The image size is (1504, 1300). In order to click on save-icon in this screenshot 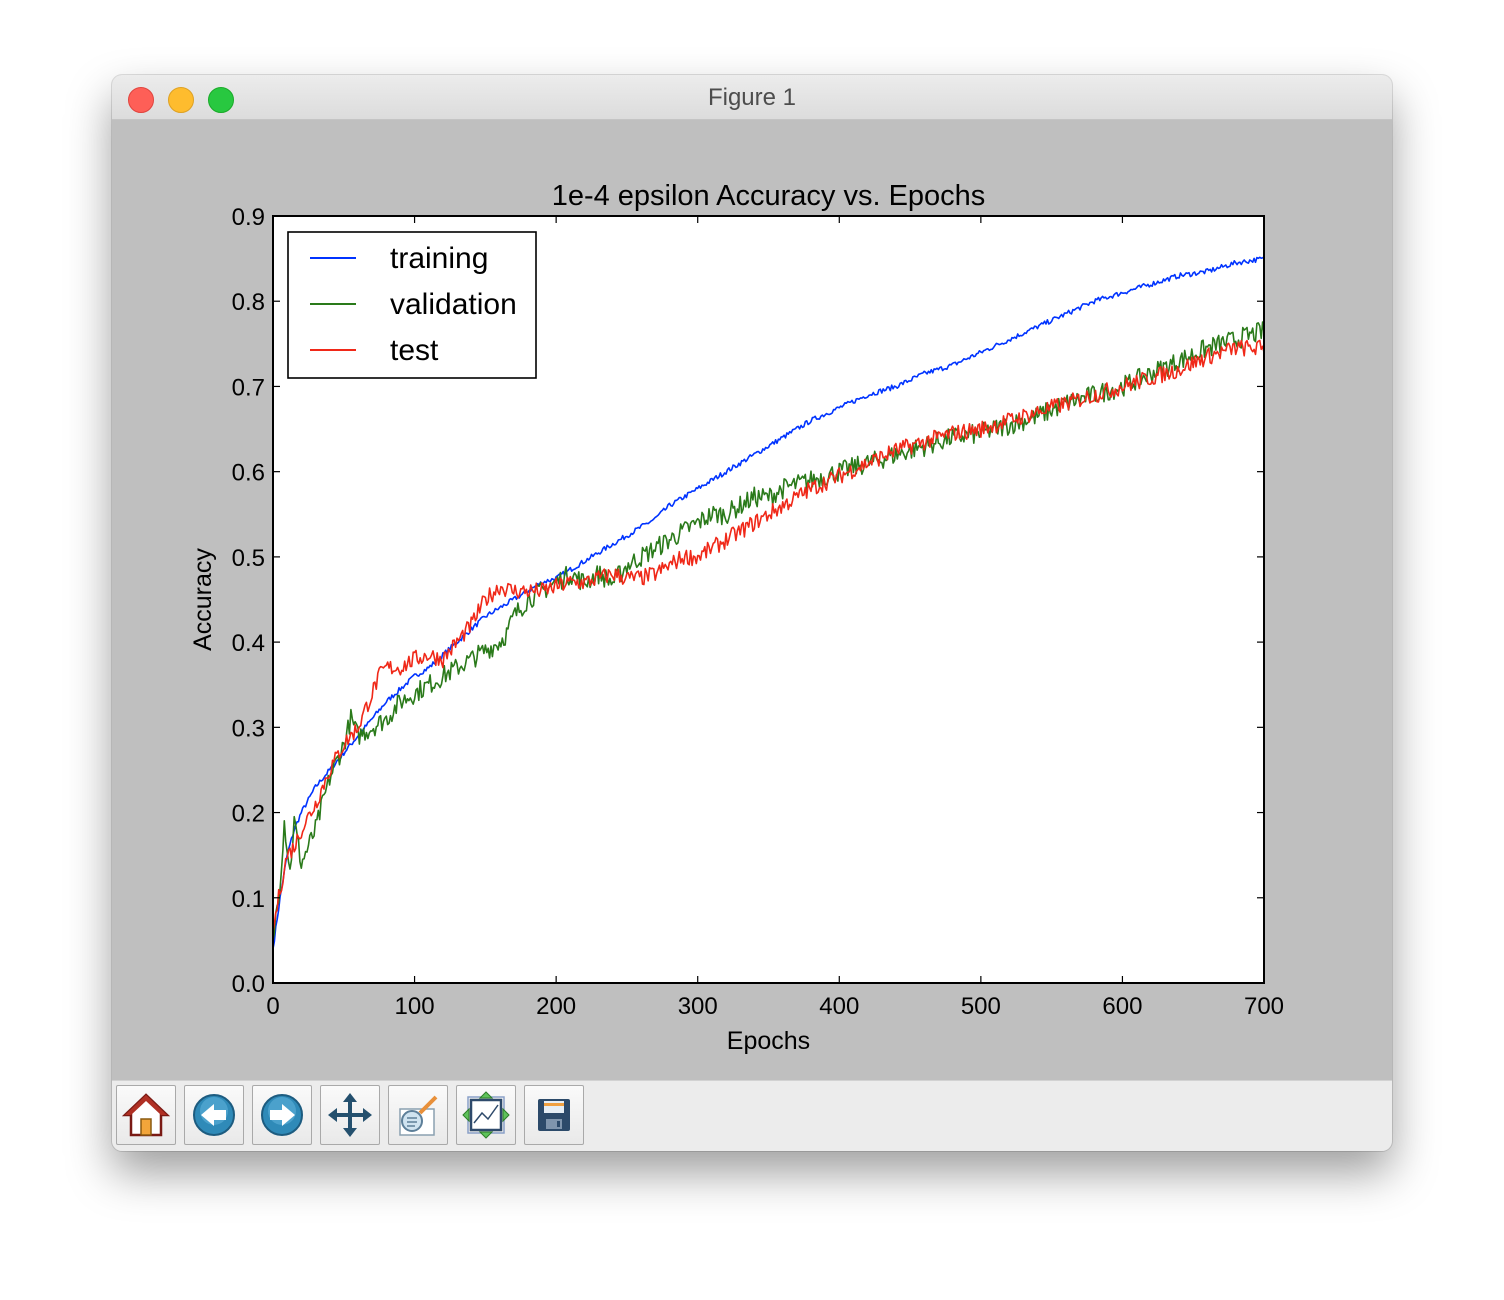, I will do `click(554, 1115)`.